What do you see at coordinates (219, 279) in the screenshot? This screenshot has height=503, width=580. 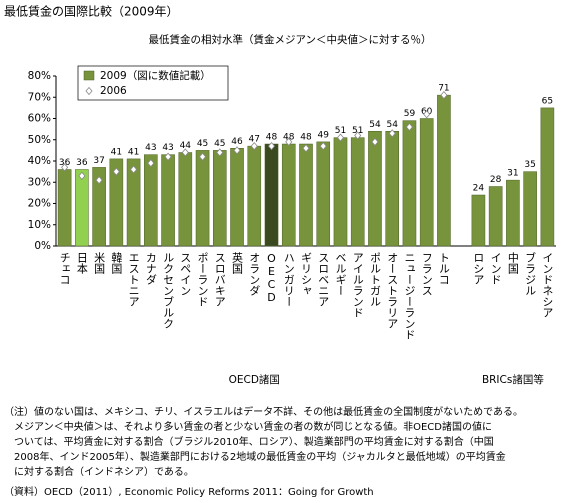 I see `x-tick-label: スロバキア` at bounding box center [219, 279].